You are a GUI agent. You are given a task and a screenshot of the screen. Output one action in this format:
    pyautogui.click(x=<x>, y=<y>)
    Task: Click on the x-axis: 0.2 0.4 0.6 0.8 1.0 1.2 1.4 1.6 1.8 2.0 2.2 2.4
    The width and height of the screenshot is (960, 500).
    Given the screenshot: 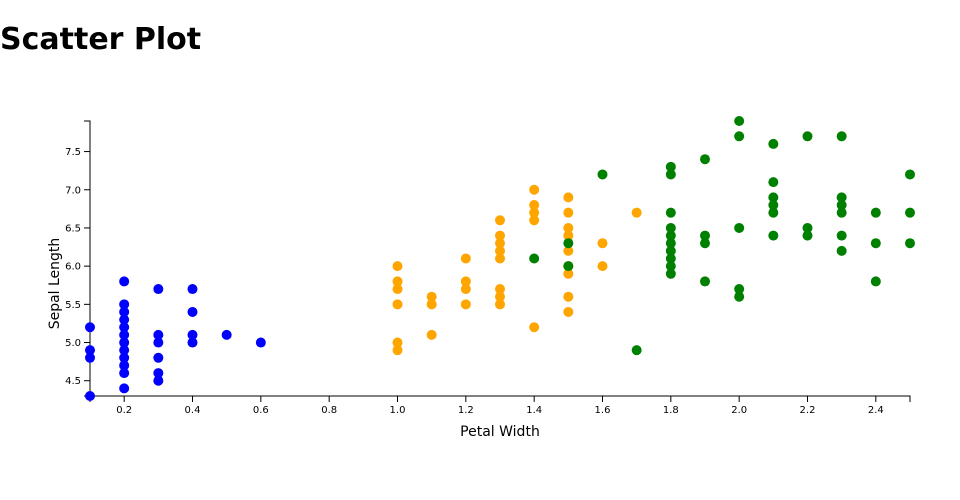 What is the action you would take?
    pyautogui.click(x=500, y=405)
    